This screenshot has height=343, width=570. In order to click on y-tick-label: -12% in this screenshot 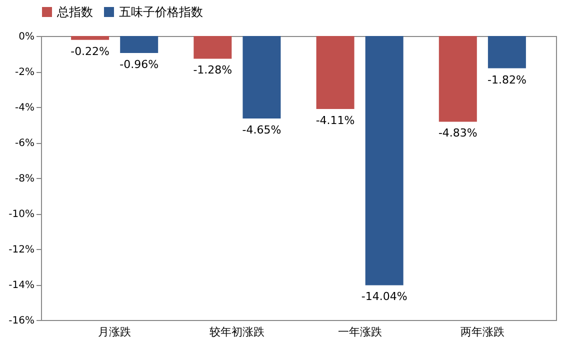, I will do `click(21, 250)`.